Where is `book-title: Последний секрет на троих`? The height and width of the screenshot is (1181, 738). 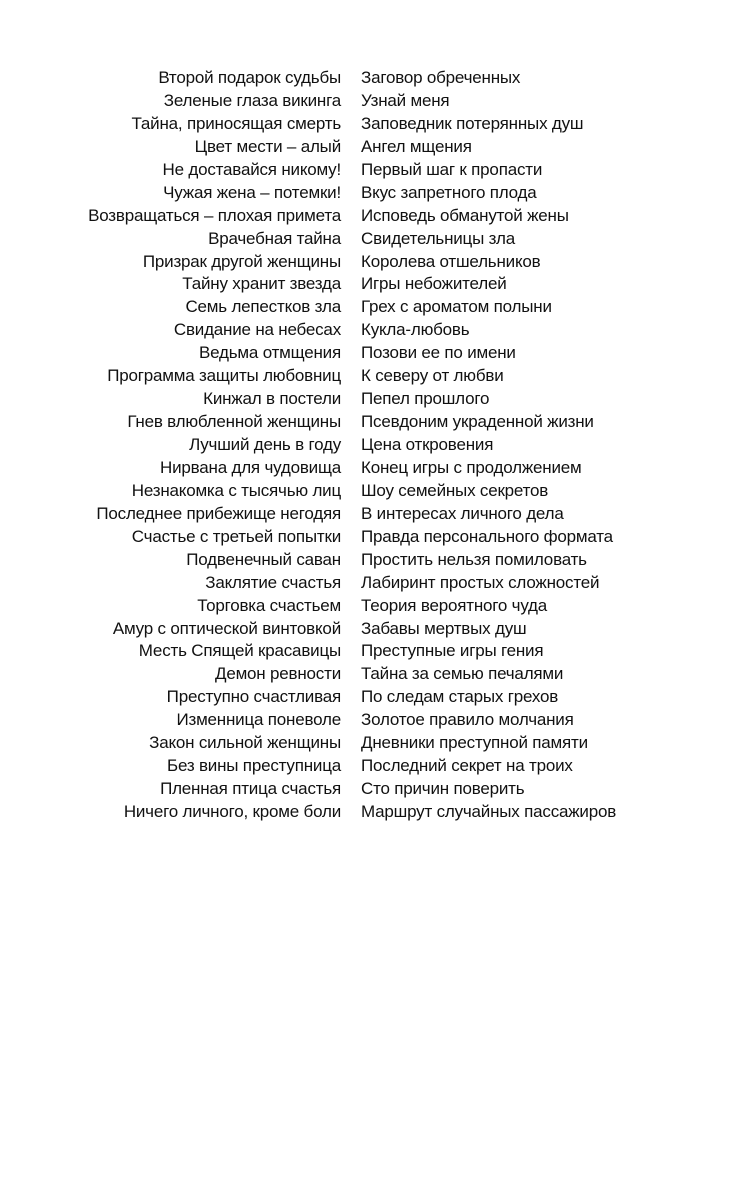
book-title: Последний секрет на троих is located at coordinates (467, 766).